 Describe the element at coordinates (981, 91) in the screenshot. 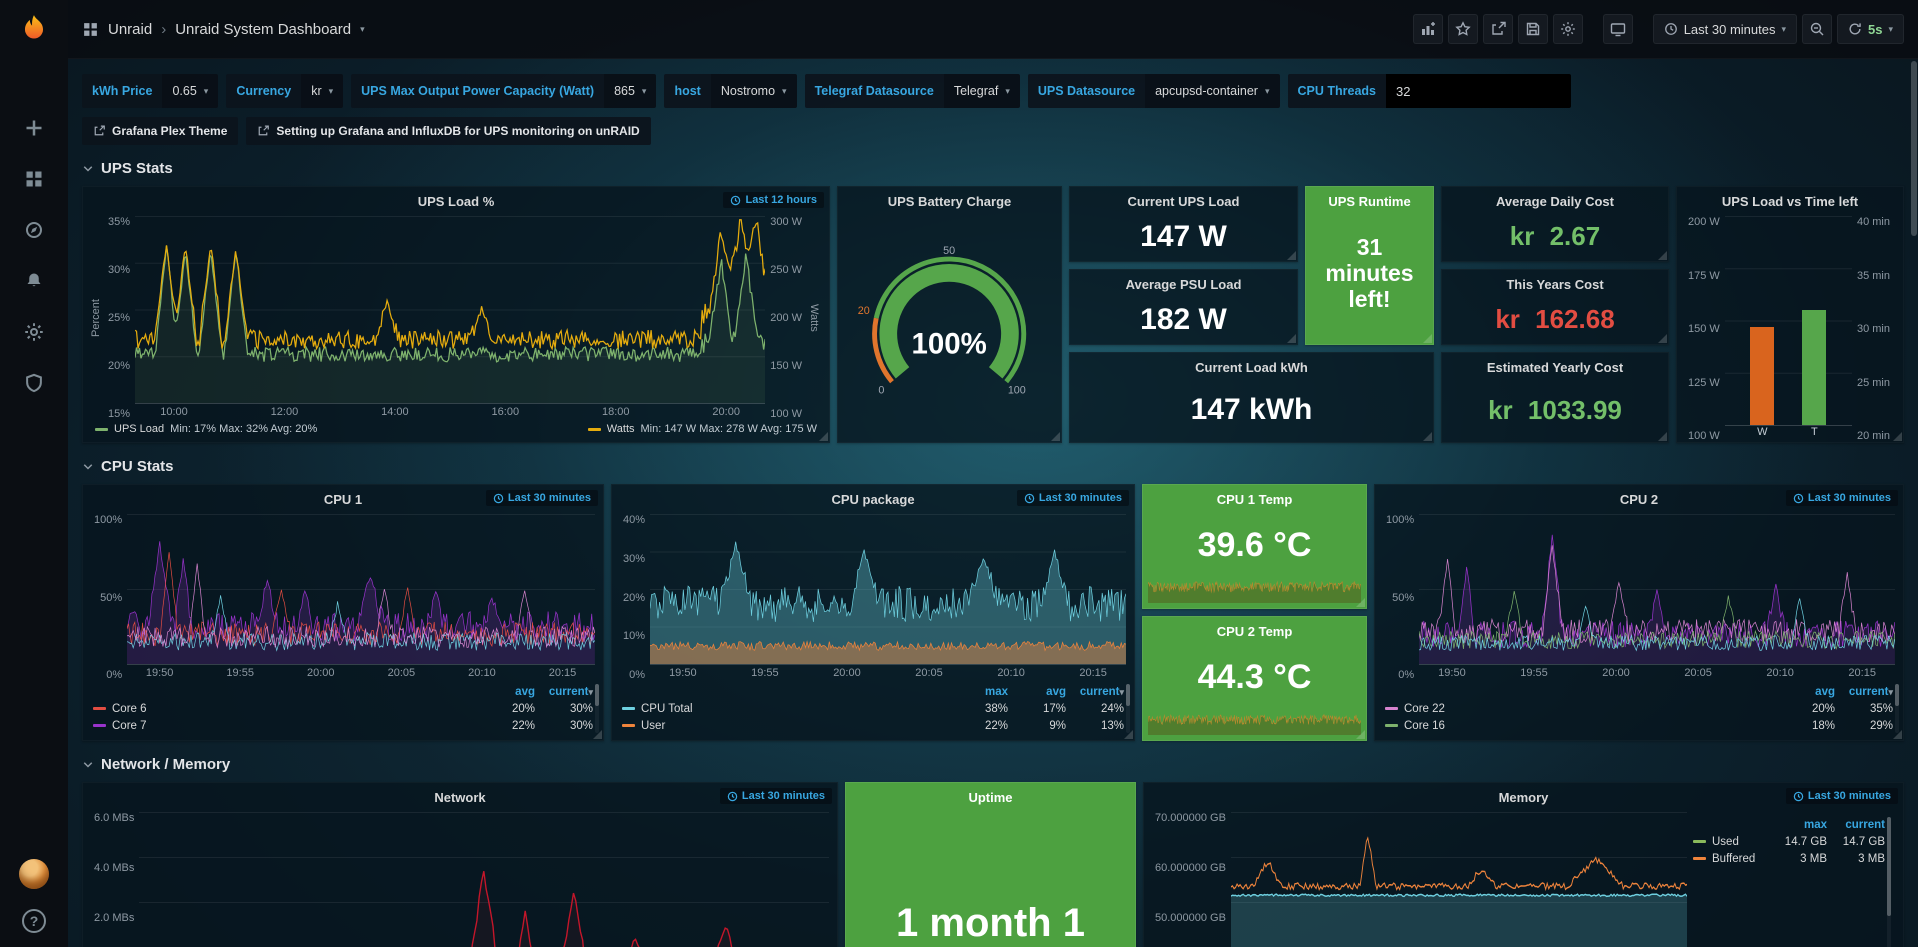

I see `variable-value-dropdown: Telegraf ▾` at that location.